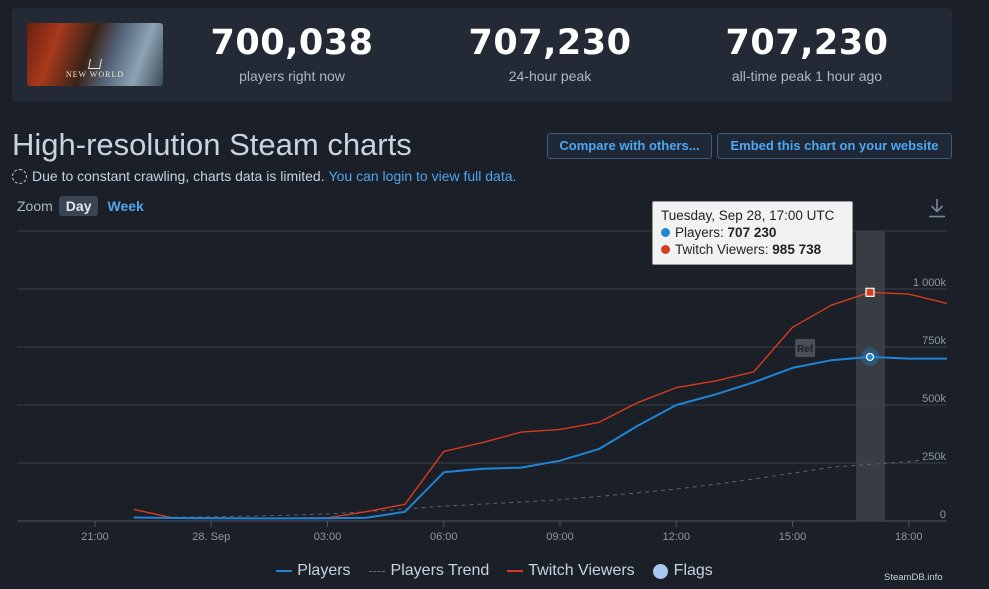  What do you see at coordinates (807, 76) in the screenshot?
I see `stat-label: all-time peak 1 hour ago` at bounding box center [807, 76].